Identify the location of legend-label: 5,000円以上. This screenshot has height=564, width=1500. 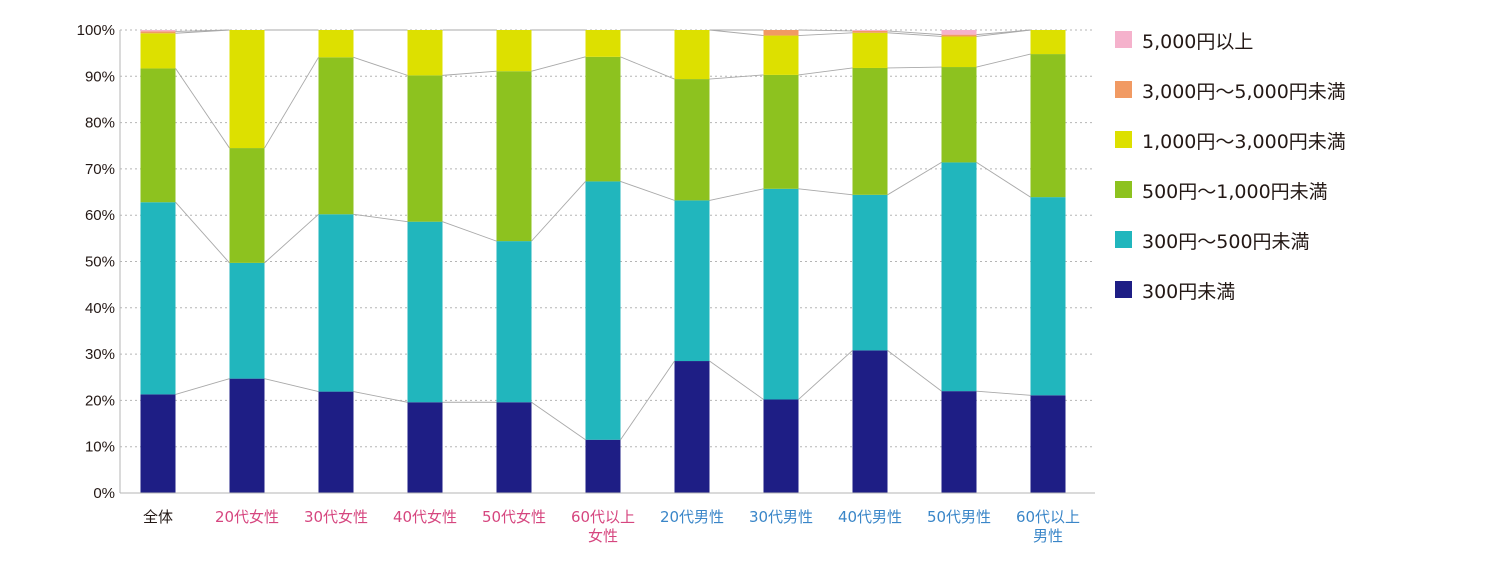
(1197, 42).